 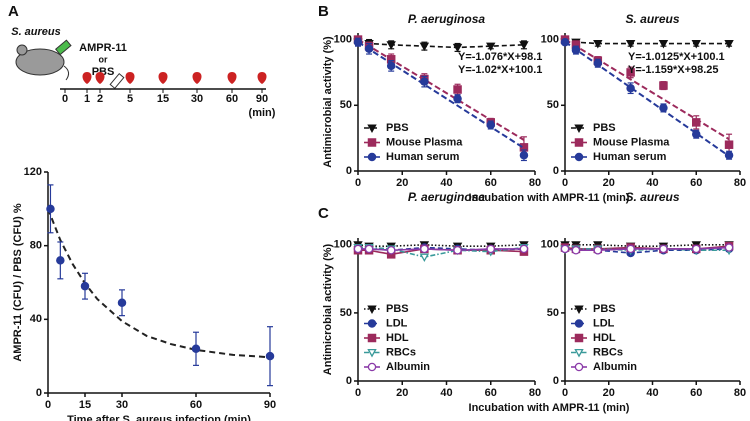 I want to click on syringe, so click(x=63, y=47).